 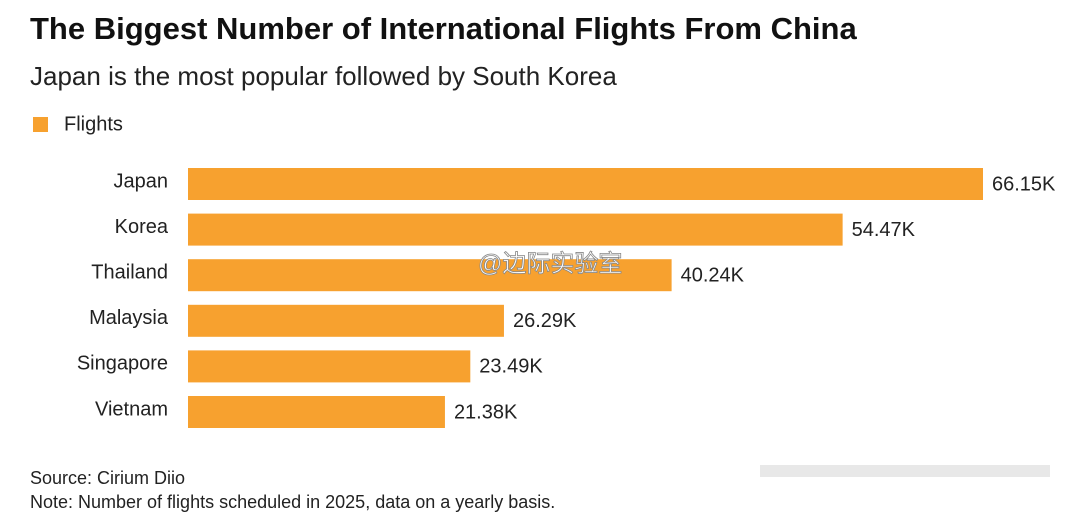 I want to click on value-label: 23.49K, so click(x=511, y=367).